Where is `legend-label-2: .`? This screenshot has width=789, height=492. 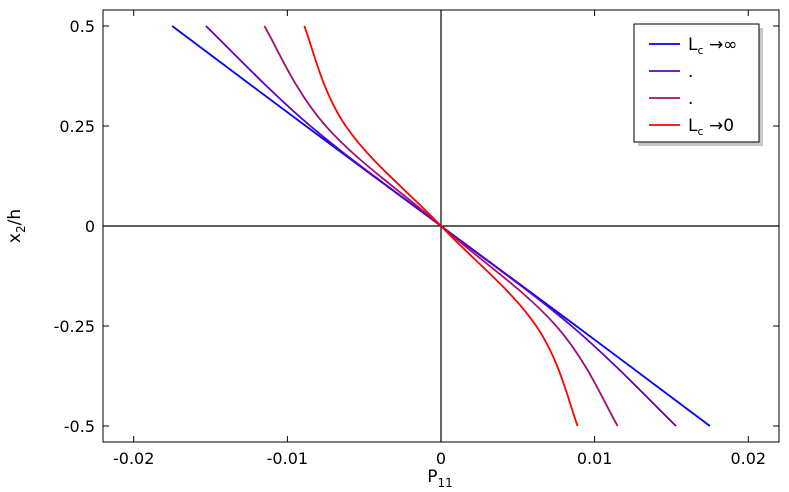
legend-label-2: . is located at coordinates (690, 99).